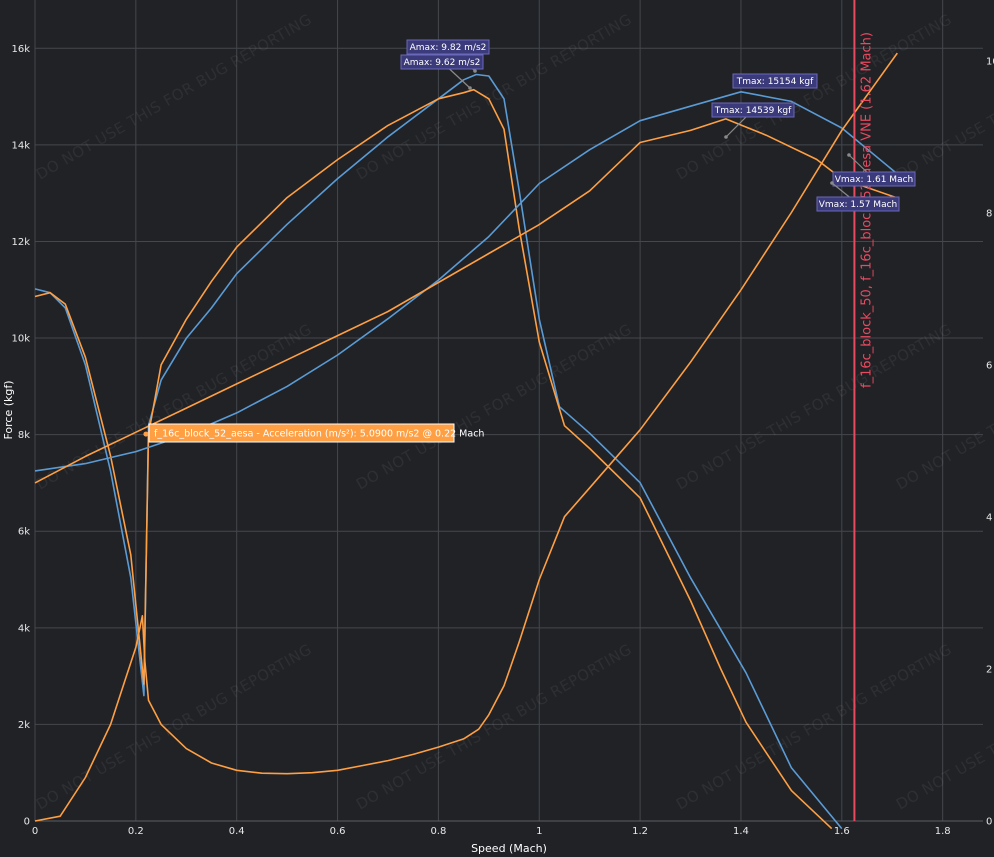  Describe the element at coordinates (24, 532) in the screenshot. I see `y-tick-label: 6k` at that location.